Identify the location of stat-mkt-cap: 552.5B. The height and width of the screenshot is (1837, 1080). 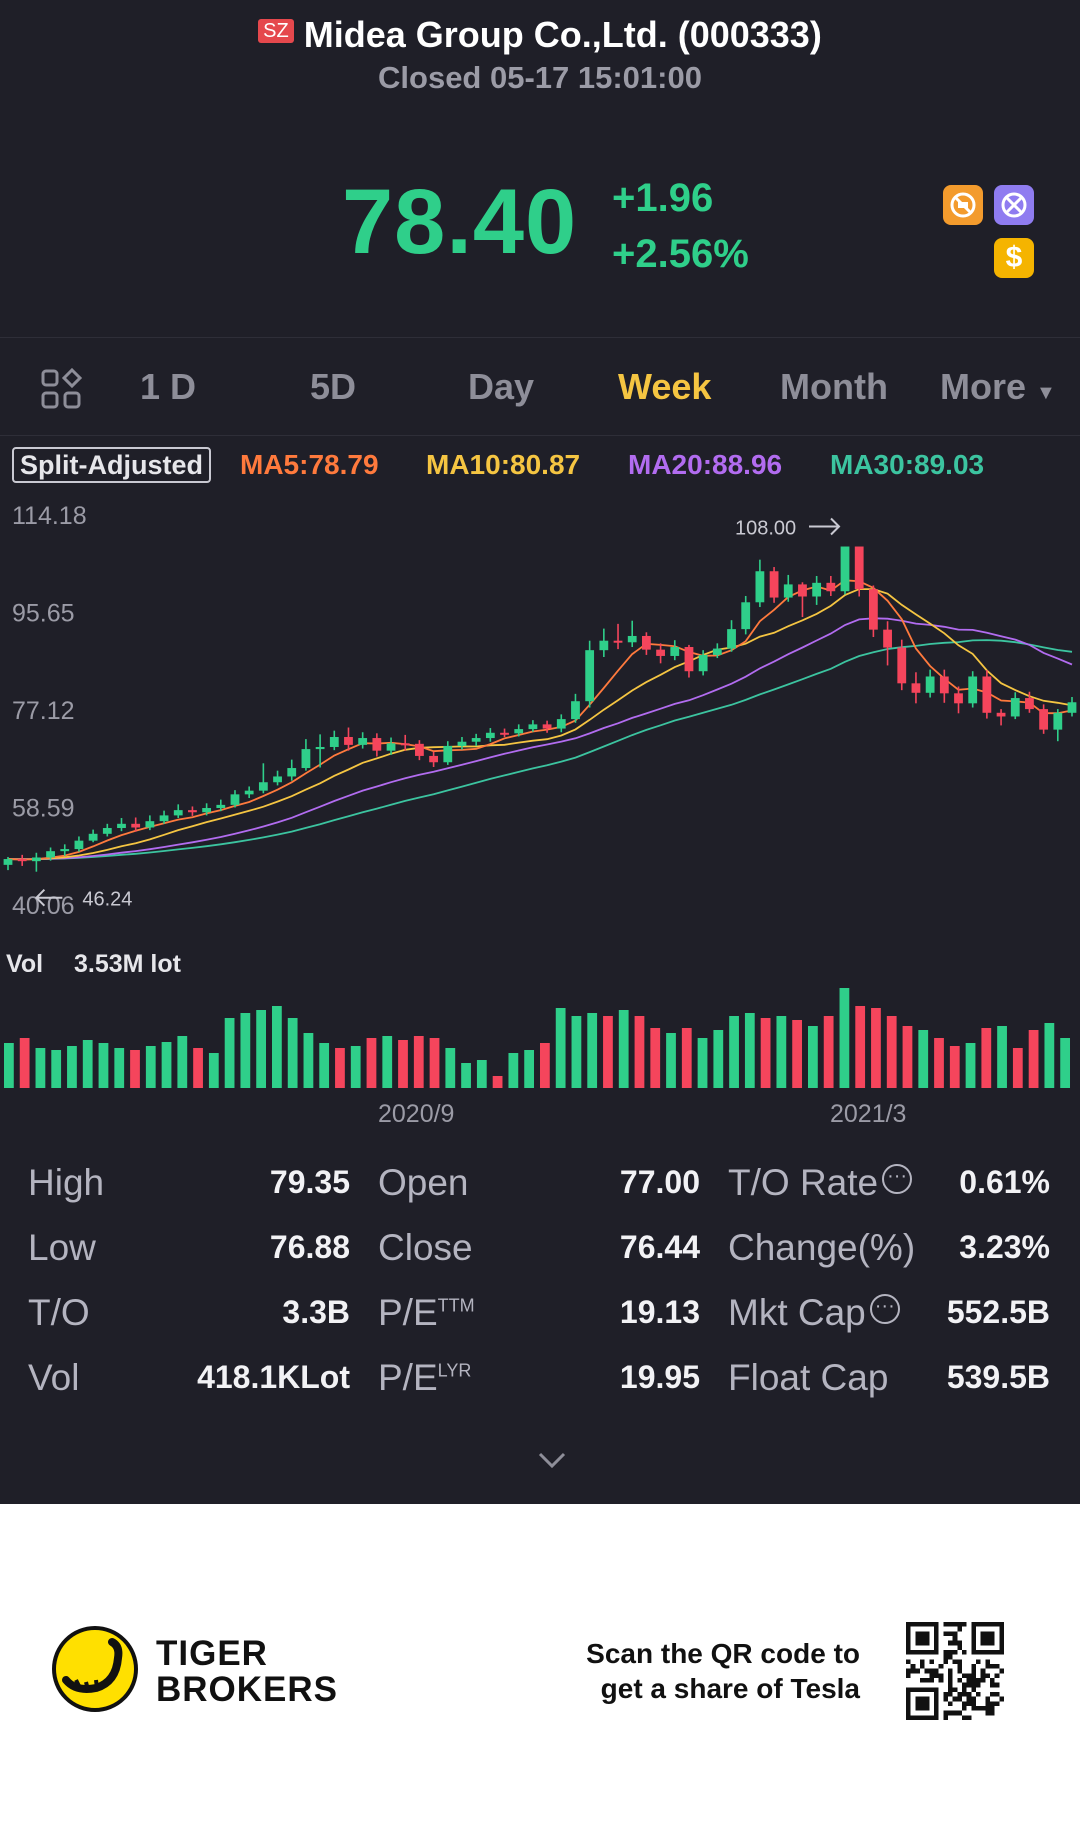
(998, 1312).